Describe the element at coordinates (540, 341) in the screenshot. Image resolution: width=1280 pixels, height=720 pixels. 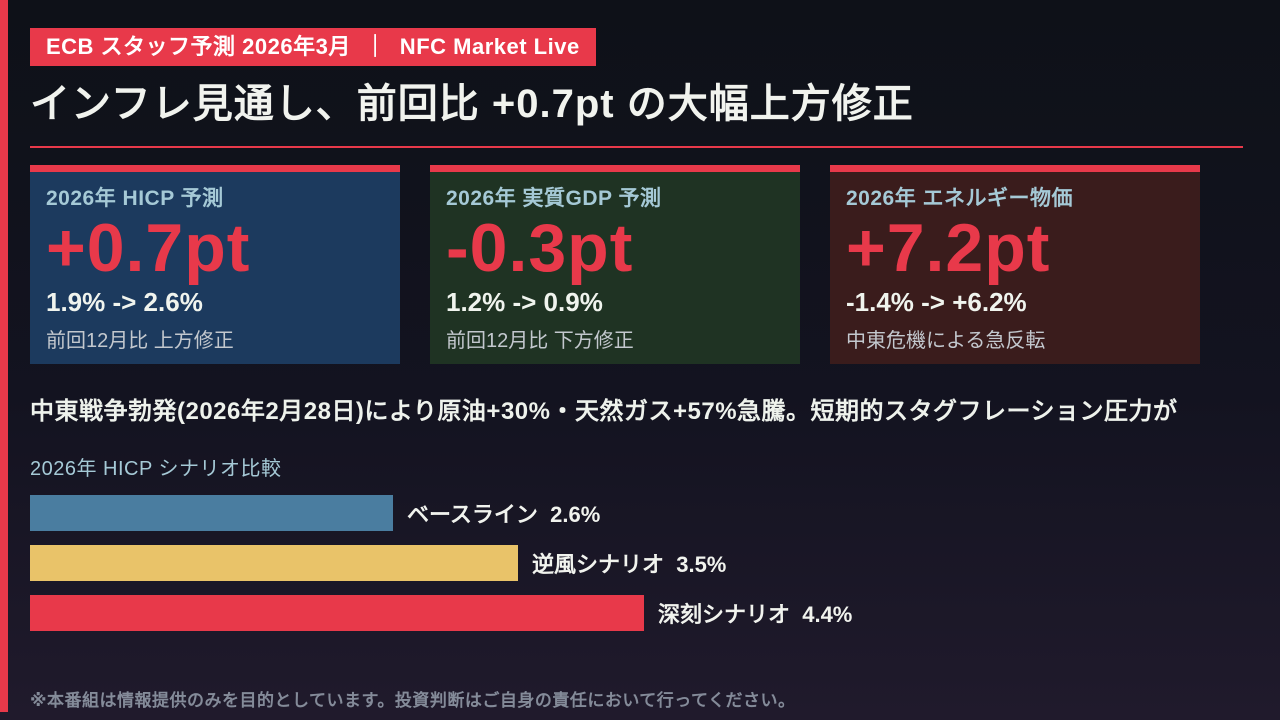
I see `card-note: 前回12月比 下方修正` at that location.